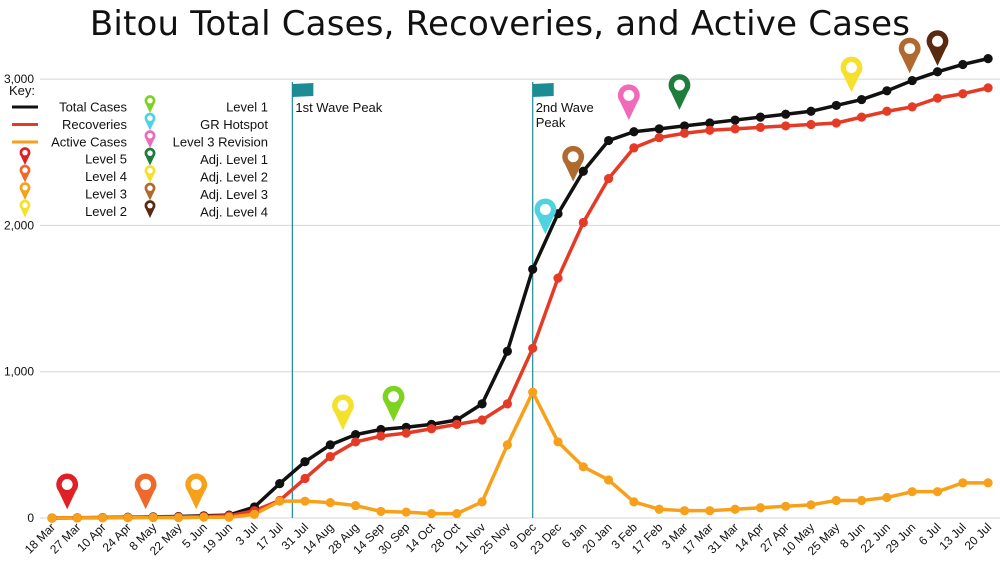 This screenshot has width=1000, height=565. Describe the element at coordinates (19, 372) in the screenshot. I see `y-tick-label: 1,000` at that location.